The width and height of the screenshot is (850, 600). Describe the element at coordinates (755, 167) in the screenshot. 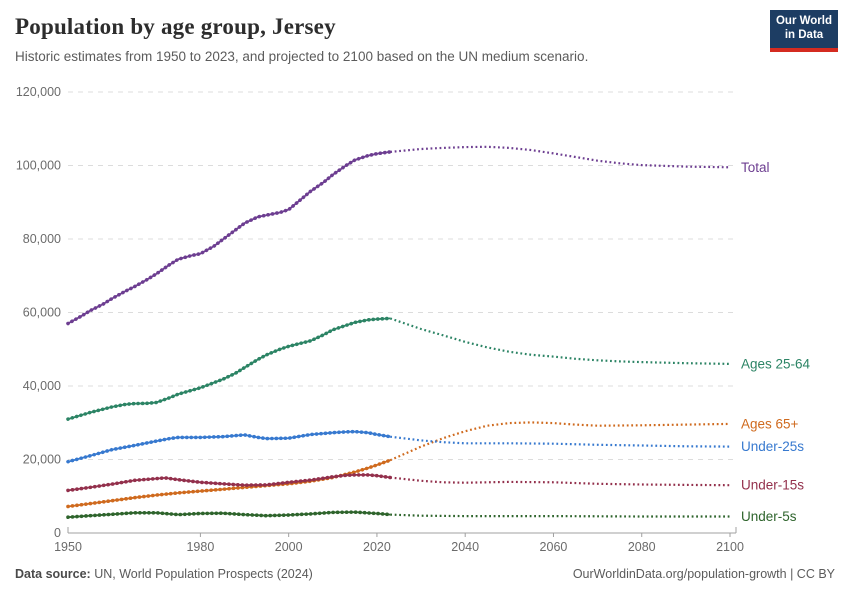

I see `series-label-total: Total` at that location.